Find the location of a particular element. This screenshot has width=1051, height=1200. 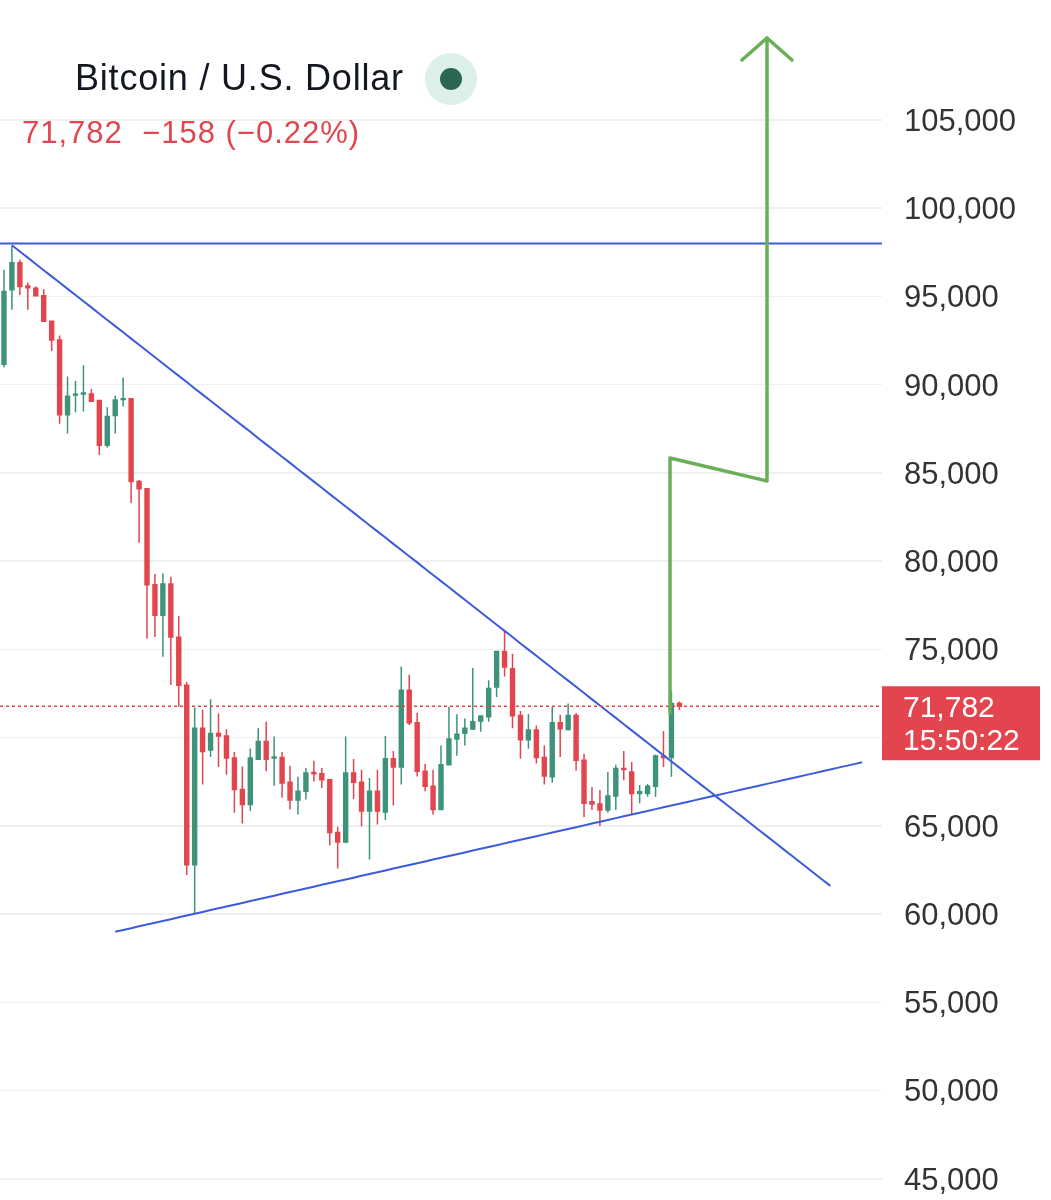

y-tick-label: 85,000 is located at coordinates (951, 473).